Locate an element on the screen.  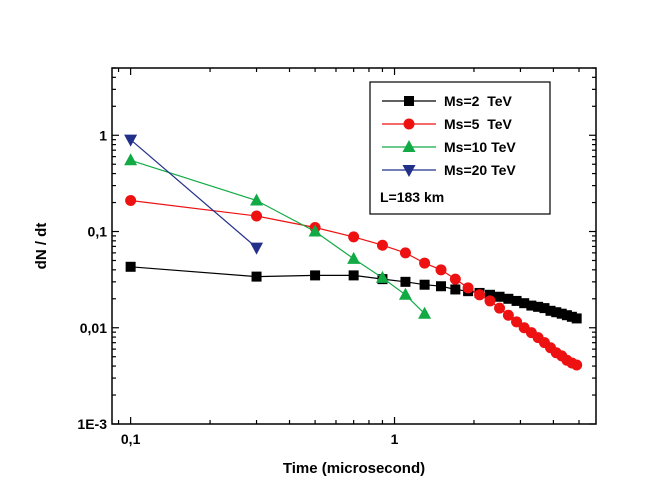
legend-entry: Ms=2 TeV is located at coordinates (447, 101).